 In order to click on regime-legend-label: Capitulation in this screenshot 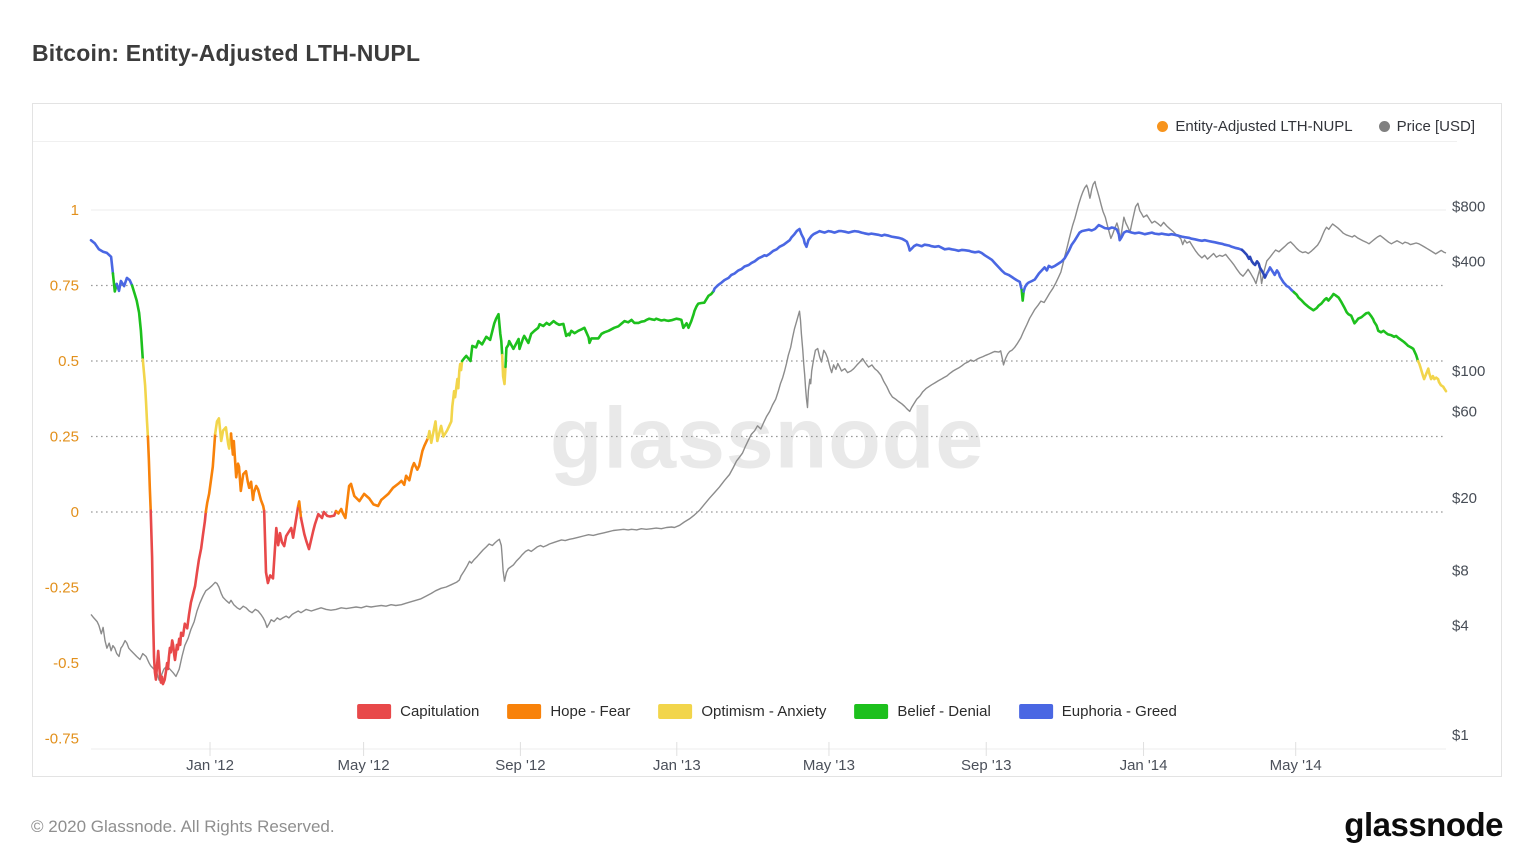, I will do `click(440, 711)`.